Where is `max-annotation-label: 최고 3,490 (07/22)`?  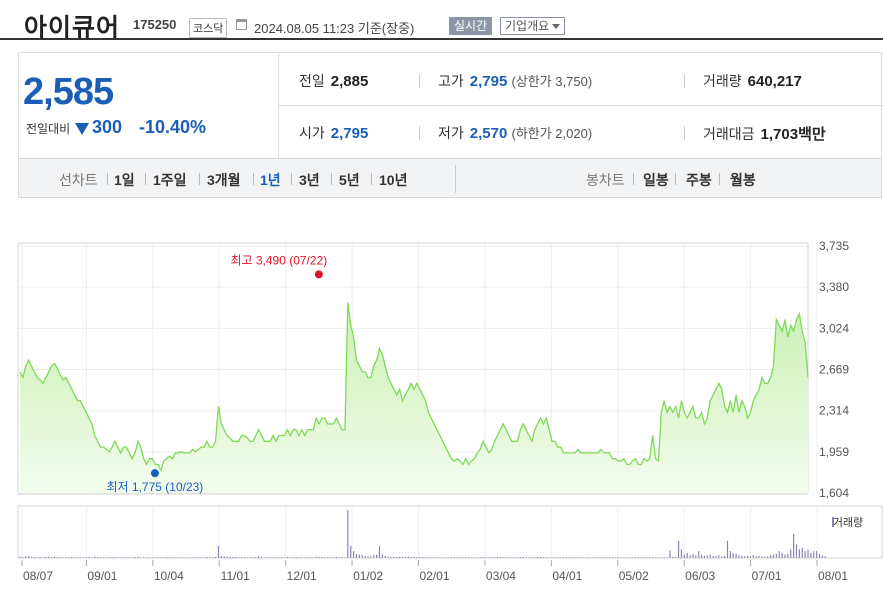
max-annotation-label: 최고 3,490 (07/22) is located at coordinates (278, 260).